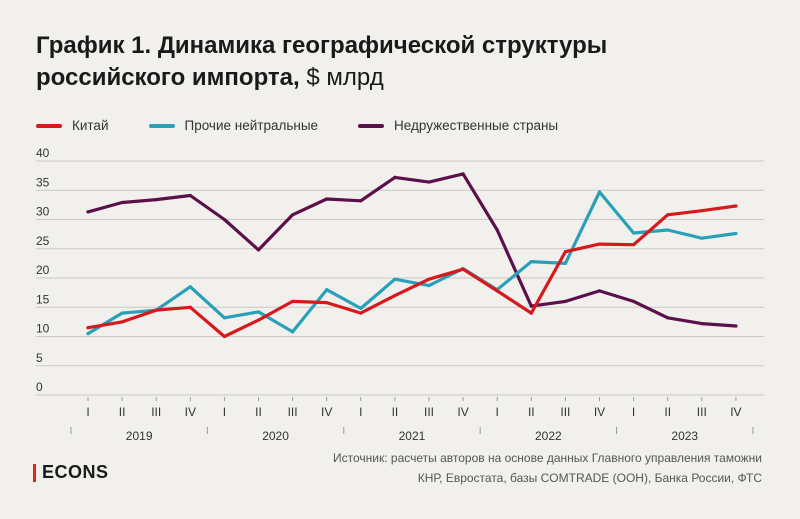 This screenshot has height=519, width=800. I want to click on legend-label-china: Китай, so click(90, 125).